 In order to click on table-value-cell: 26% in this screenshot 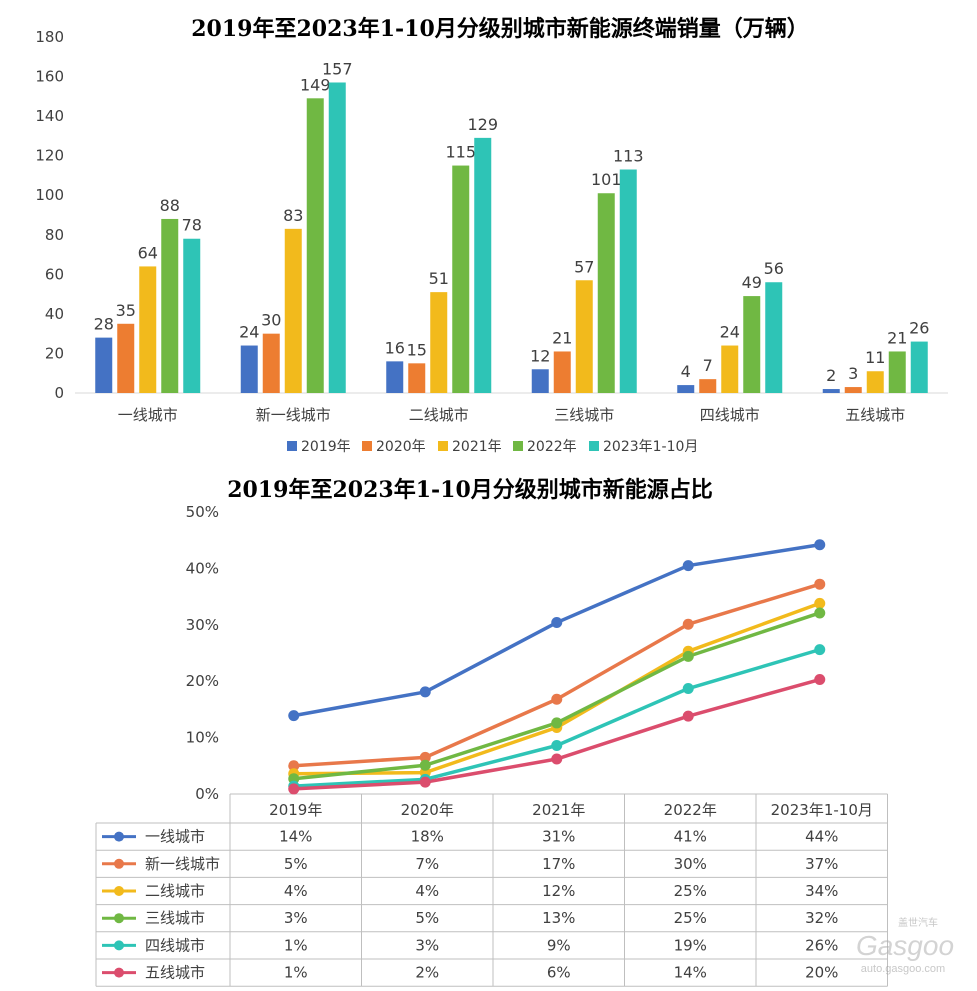, I will do `click(821, 945)`.